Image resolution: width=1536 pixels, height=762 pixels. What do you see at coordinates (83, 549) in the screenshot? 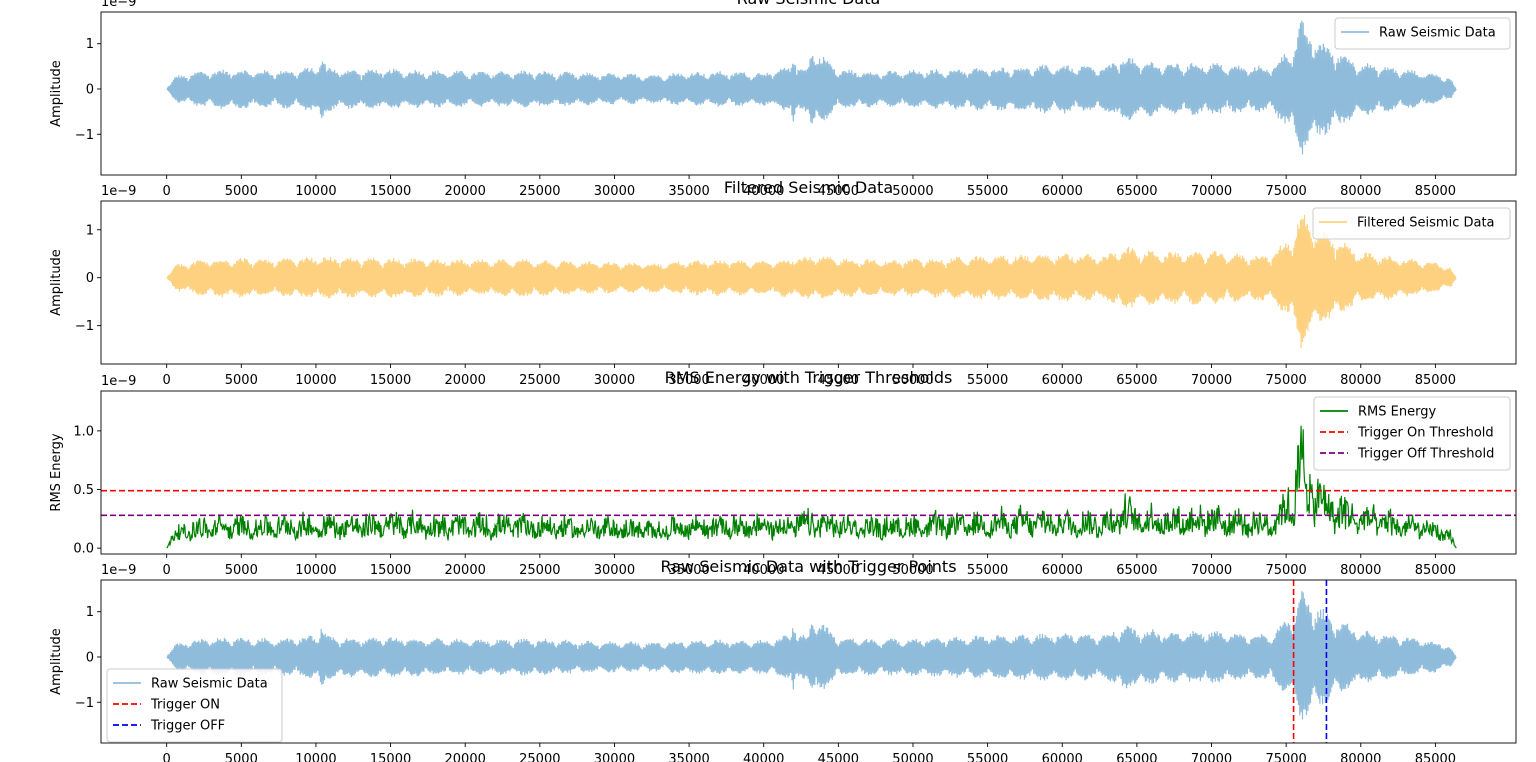
I see `y-tick-label: 0.0` at bounding box center [83, 549].